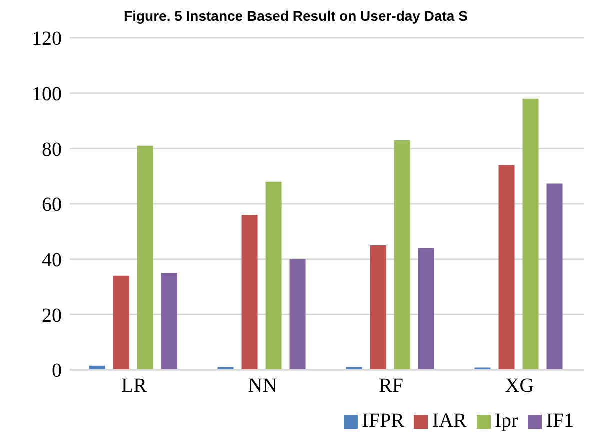  Describe the element at coordinates (52, 149) in the screenshot. I see `y-tick-label: 80` at that location.